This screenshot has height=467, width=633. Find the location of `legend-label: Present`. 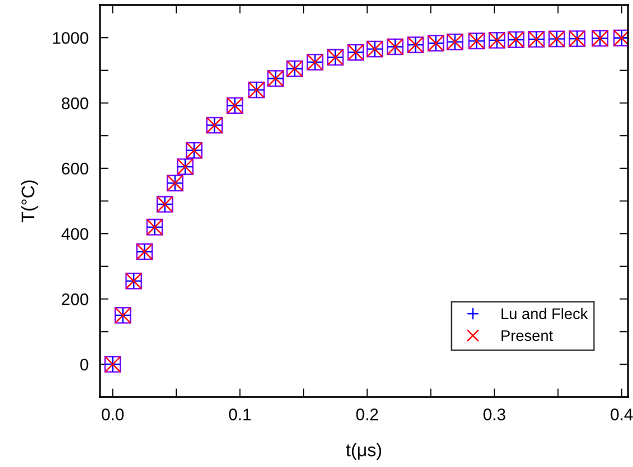

legend-label: Present is located at coordinates (527, 336).